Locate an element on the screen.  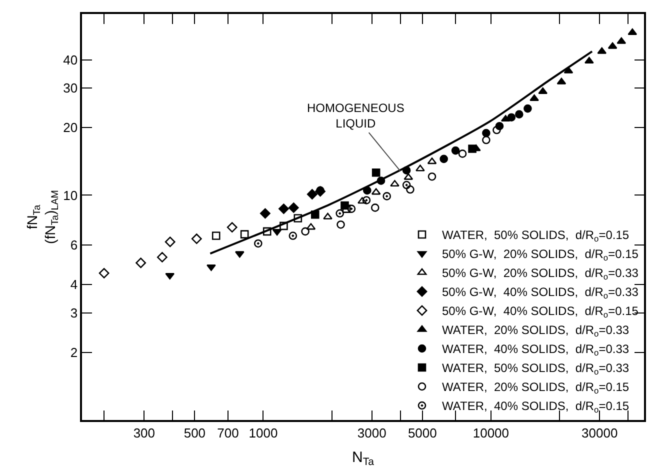
x-tick-label: 3000 is located at coordinates (371, 432).